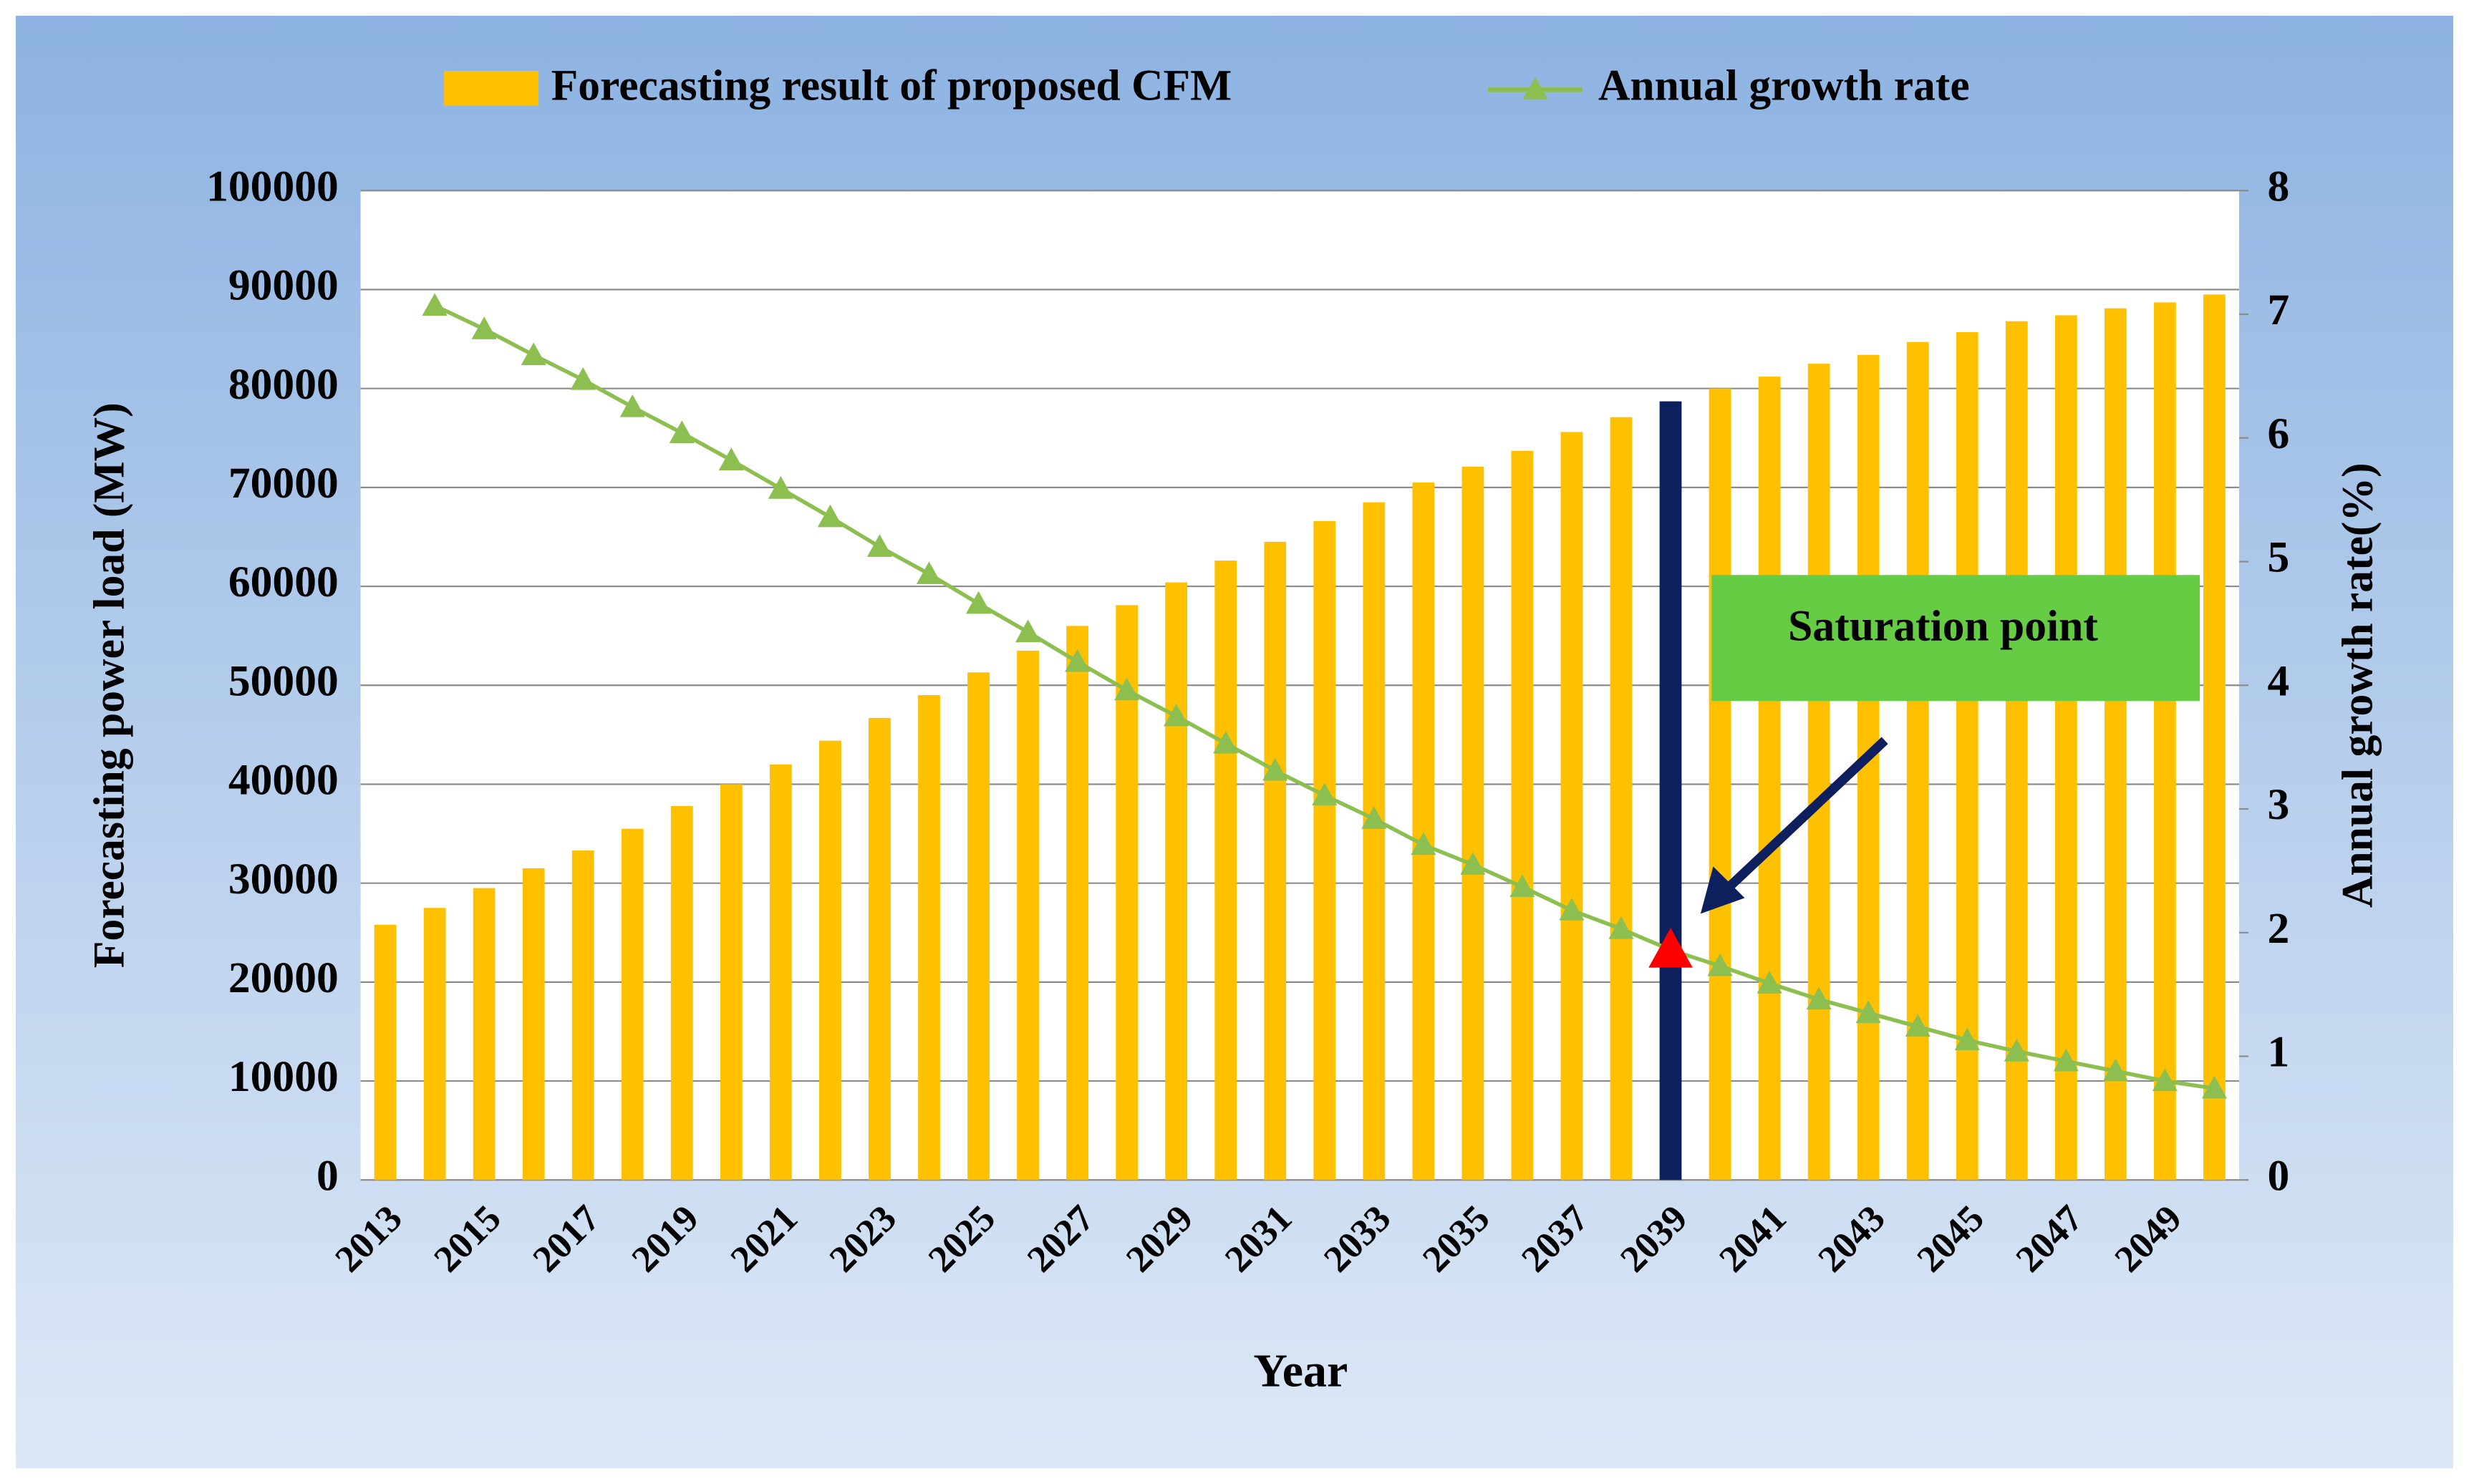 The height and width of the screenshot is (1484, 2469). What do you see at coordinates (283, 680) in the screenshot?
I see `y-tick-label: 50000` at bounding box center [283, 680].